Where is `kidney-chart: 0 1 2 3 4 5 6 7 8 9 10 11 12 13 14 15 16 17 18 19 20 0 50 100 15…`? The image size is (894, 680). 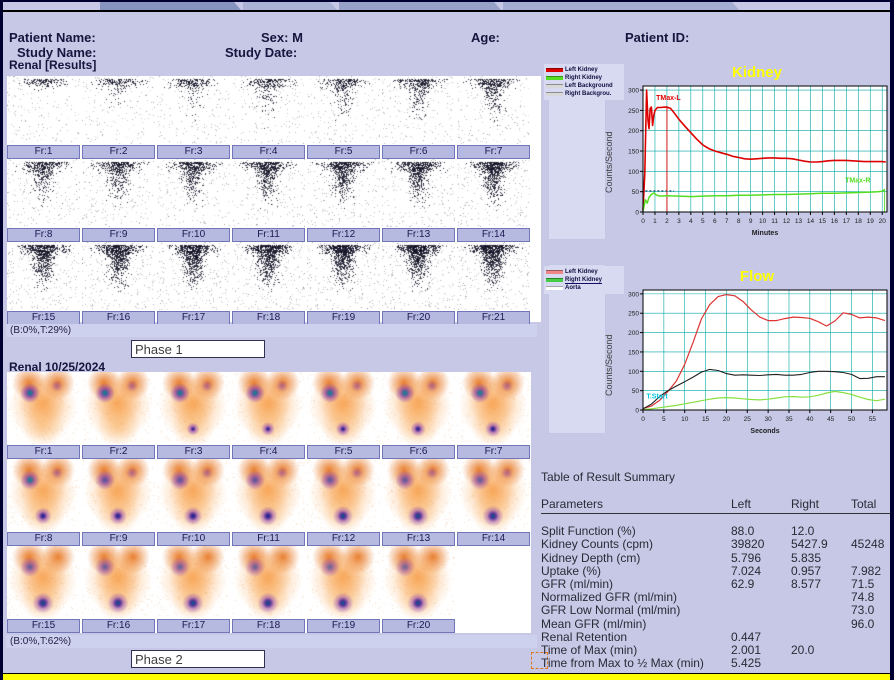
kidney-chart: 0 1 2 3 4 5 6 7 8 9 10 11 12 13 14 15 16 17 18 19 20 0 50 100 15… is located at coordinates (755, 165).